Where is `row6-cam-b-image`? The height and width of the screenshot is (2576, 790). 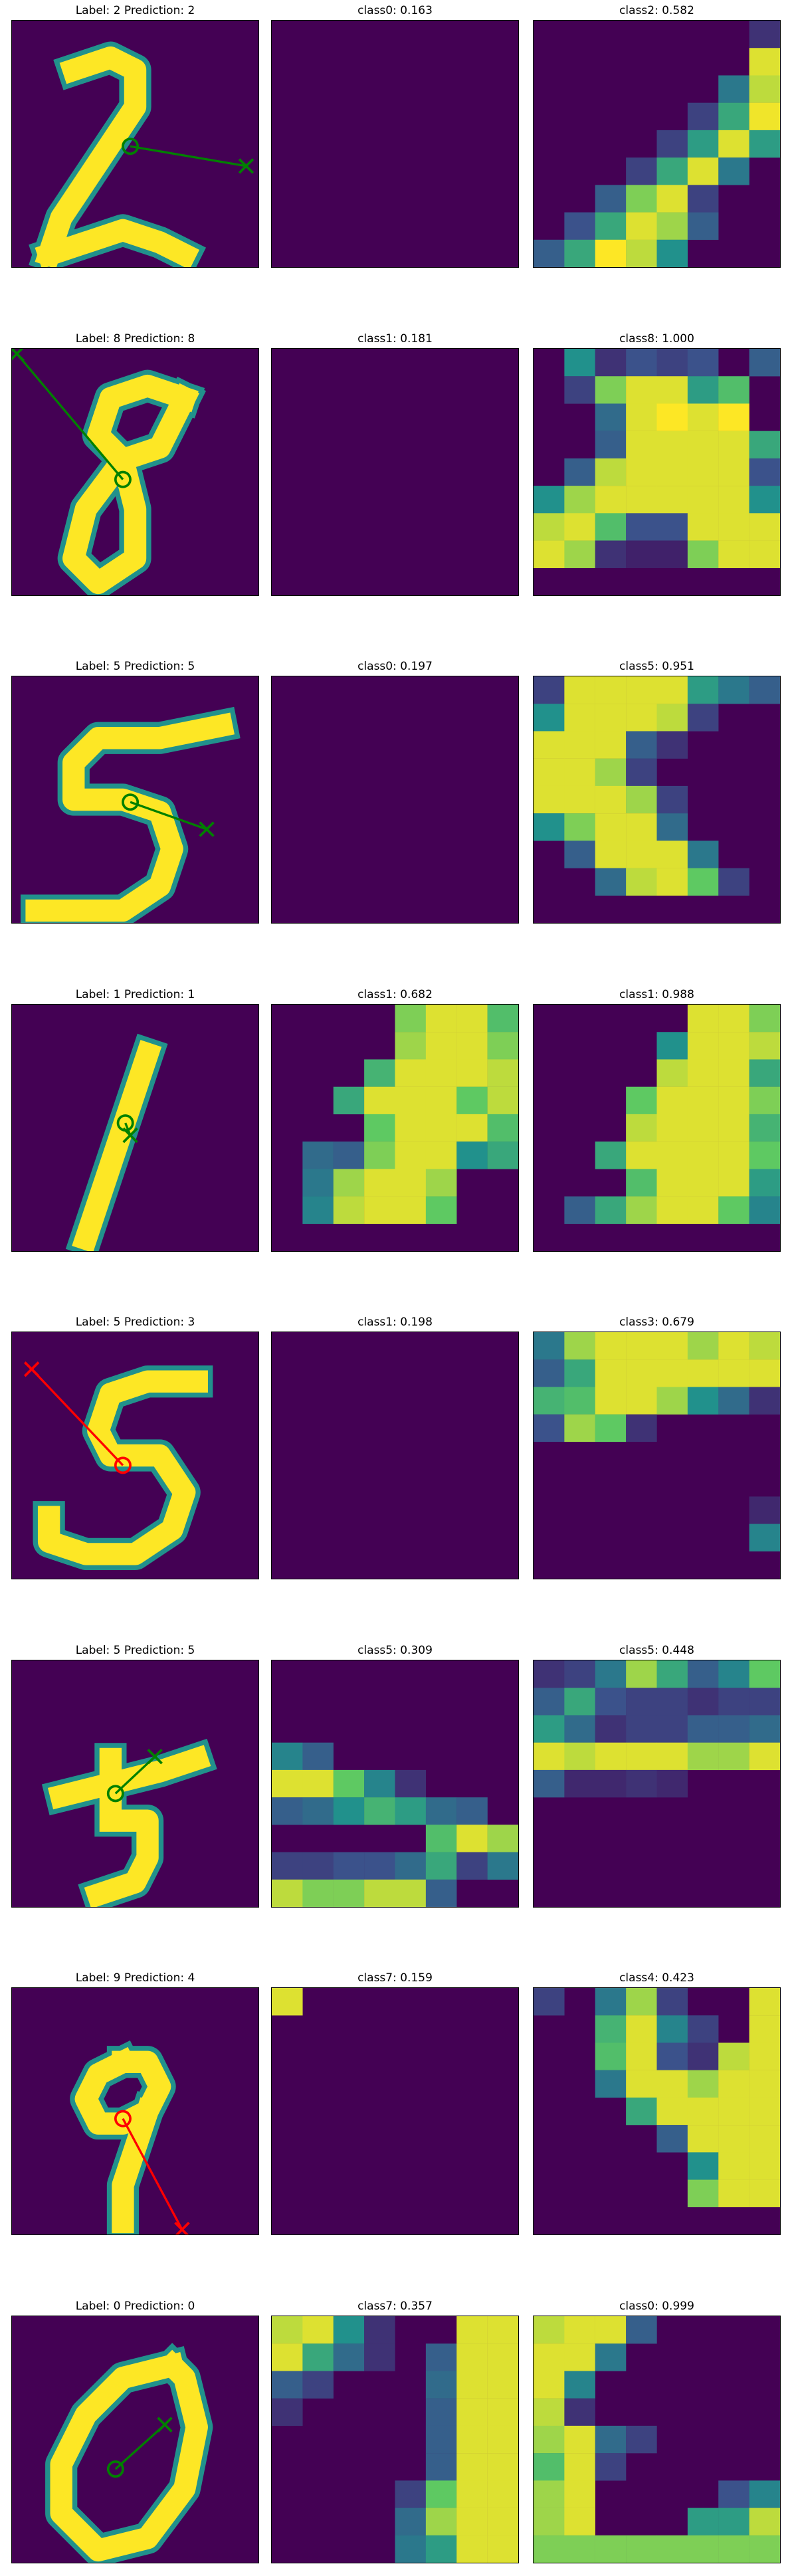
row6-cam-b-image is located at coordinates (657, 1729).